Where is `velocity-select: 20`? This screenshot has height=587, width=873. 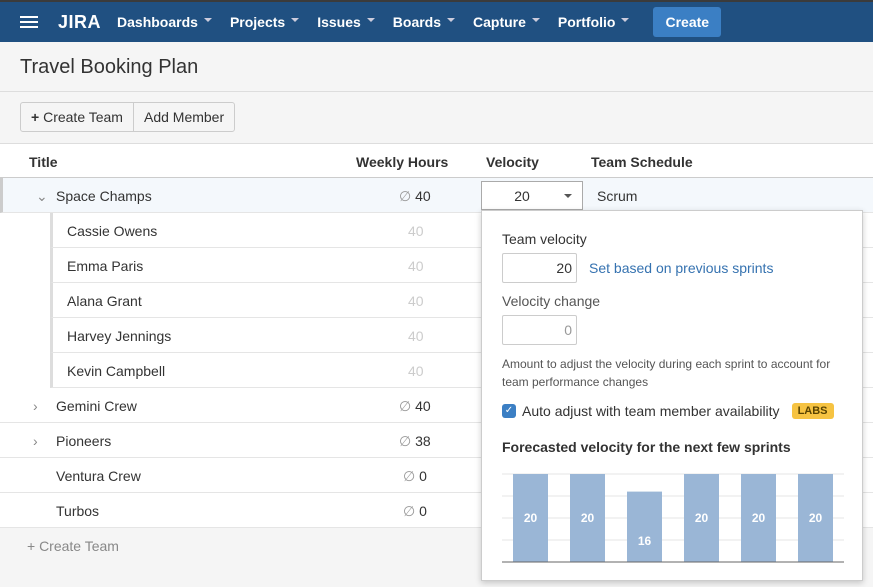
velocity-select: 20 is located at coordinates (532, 195).